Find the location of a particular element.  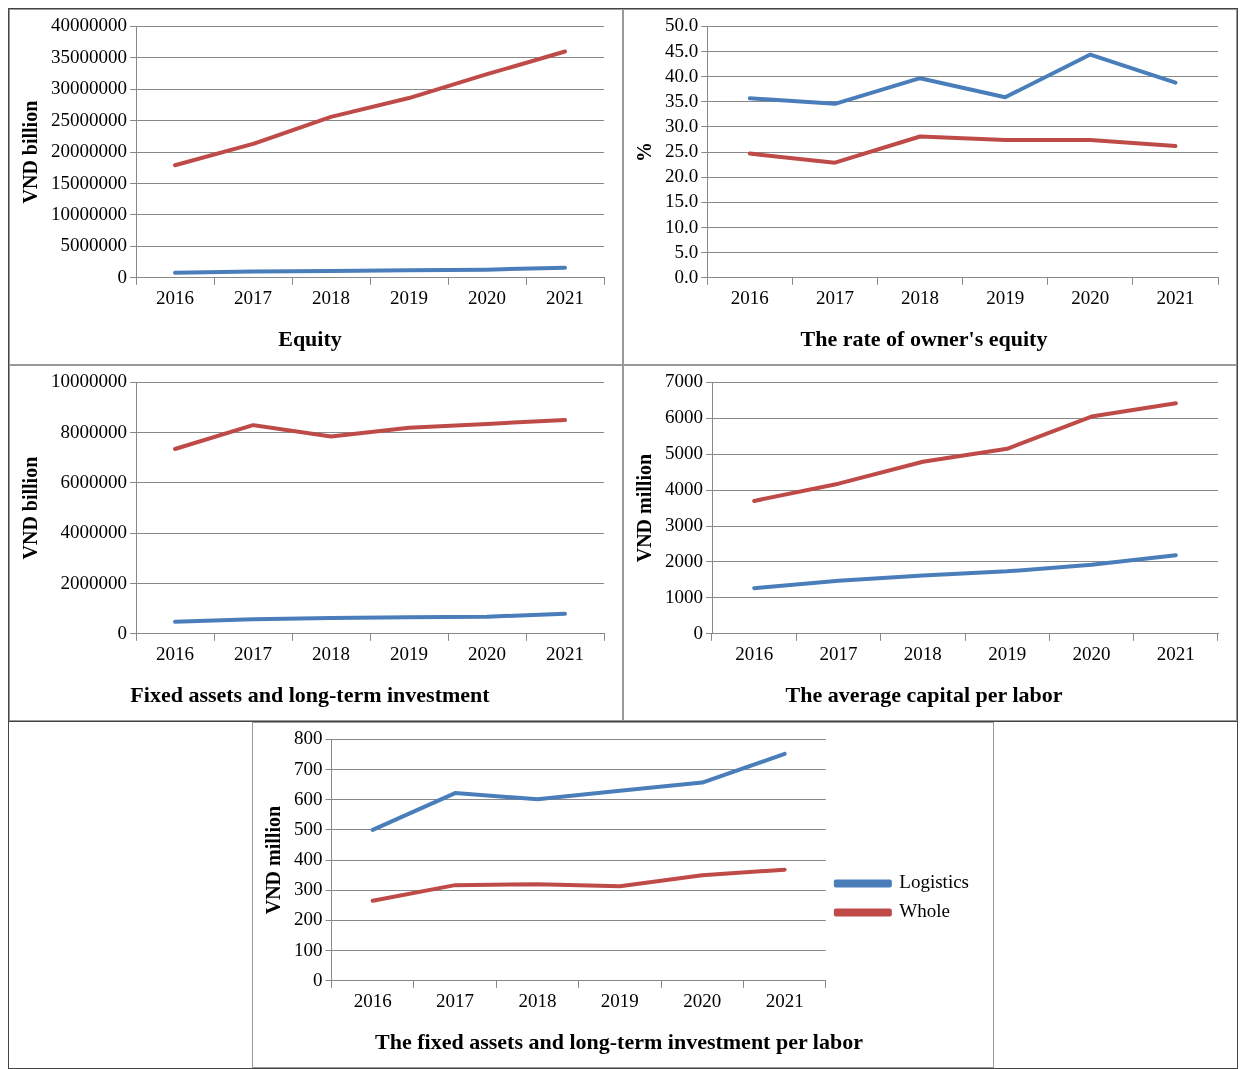

text: The fixed assets and long-term investment per labor is located at coordinates (619, 1042).